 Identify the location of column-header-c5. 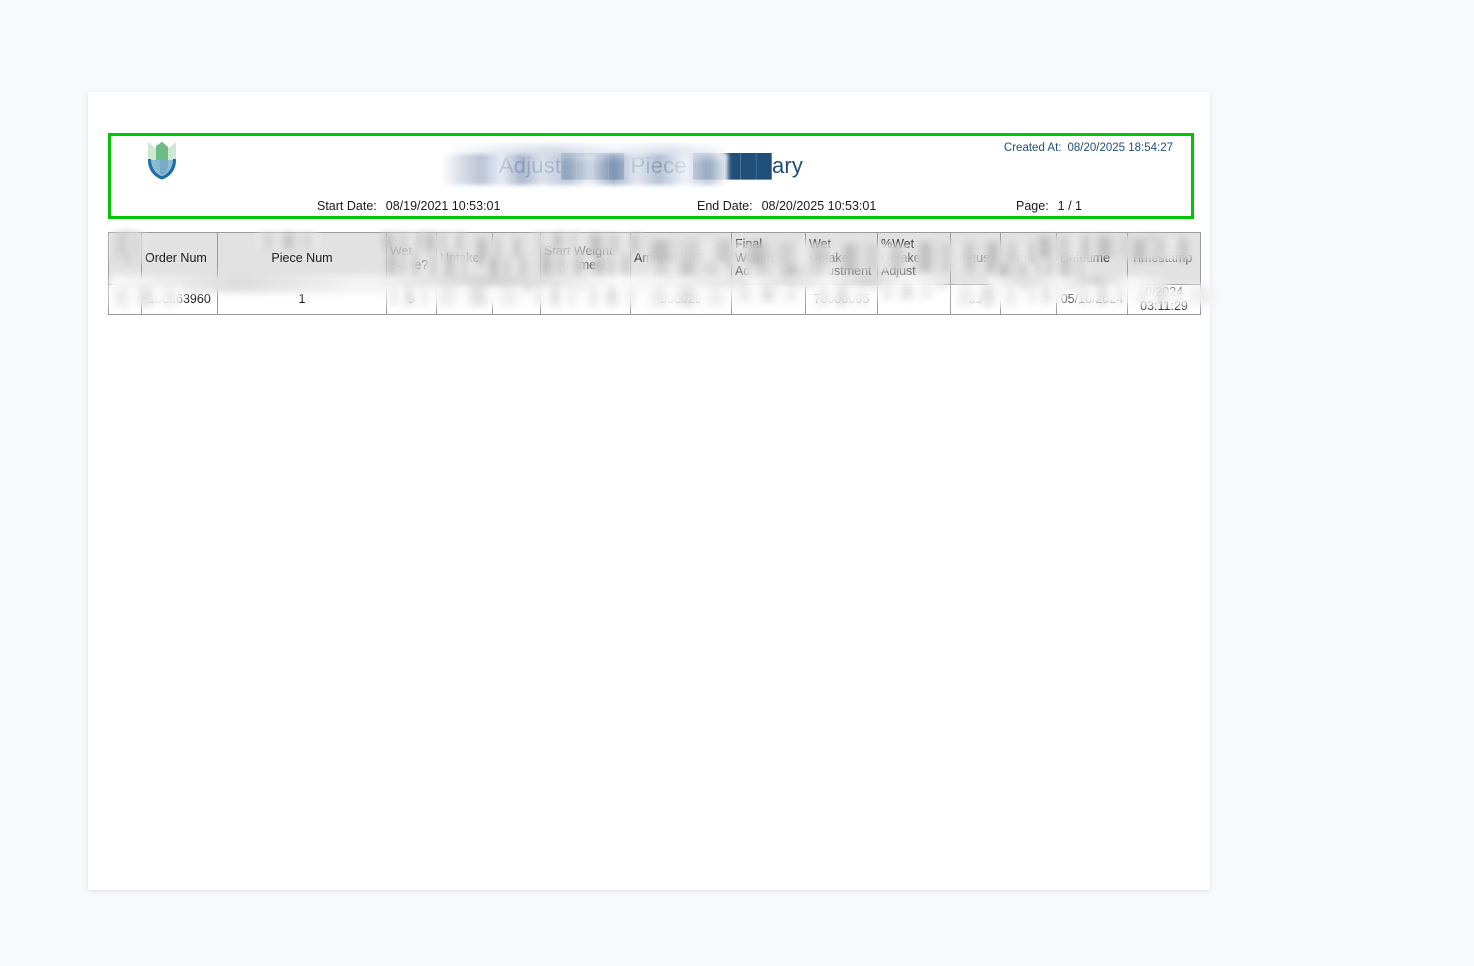
(516, 258).